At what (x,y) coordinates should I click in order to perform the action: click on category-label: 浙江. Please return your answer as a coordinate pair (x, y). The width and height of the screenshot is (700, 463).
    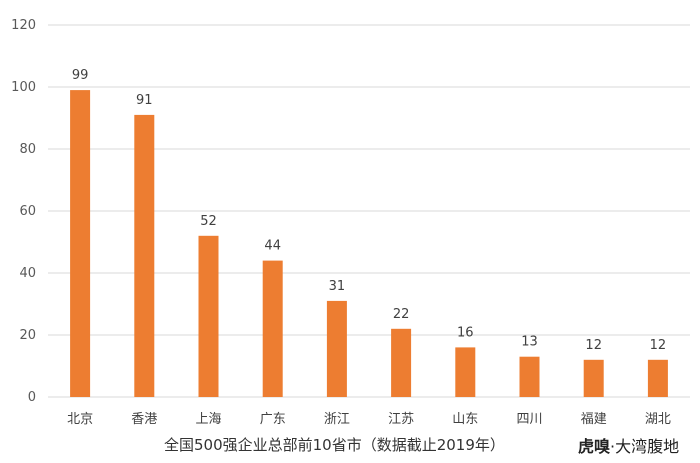
    Looking at the image, I should click on (337, 419).